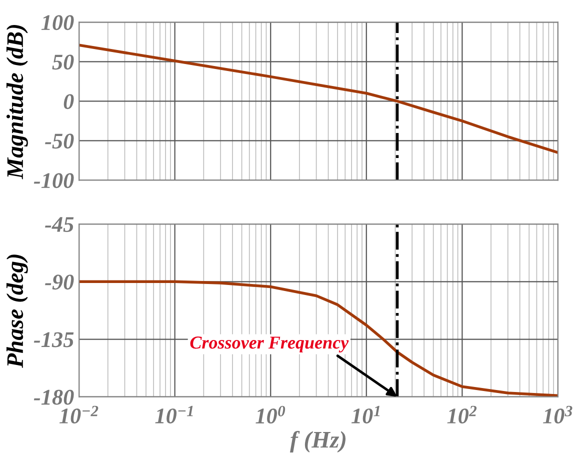 The image size is (577, 462). I want to click on annotation: Crossover Frequency, so click(269, 344).